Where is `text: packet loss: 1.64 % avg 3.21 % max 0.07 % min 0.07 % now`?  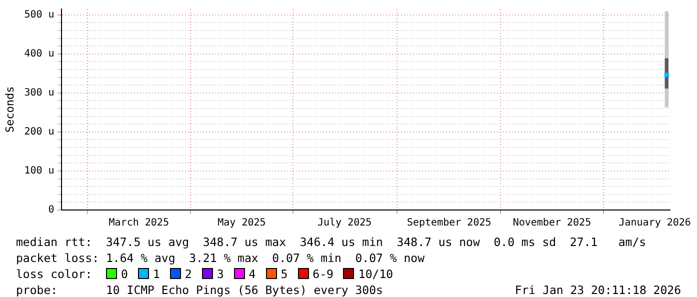
text: packet loss: 1.64 % avg 3.21 % max 0.07 % min 0.07 % now is located at coordinates (220, 258).